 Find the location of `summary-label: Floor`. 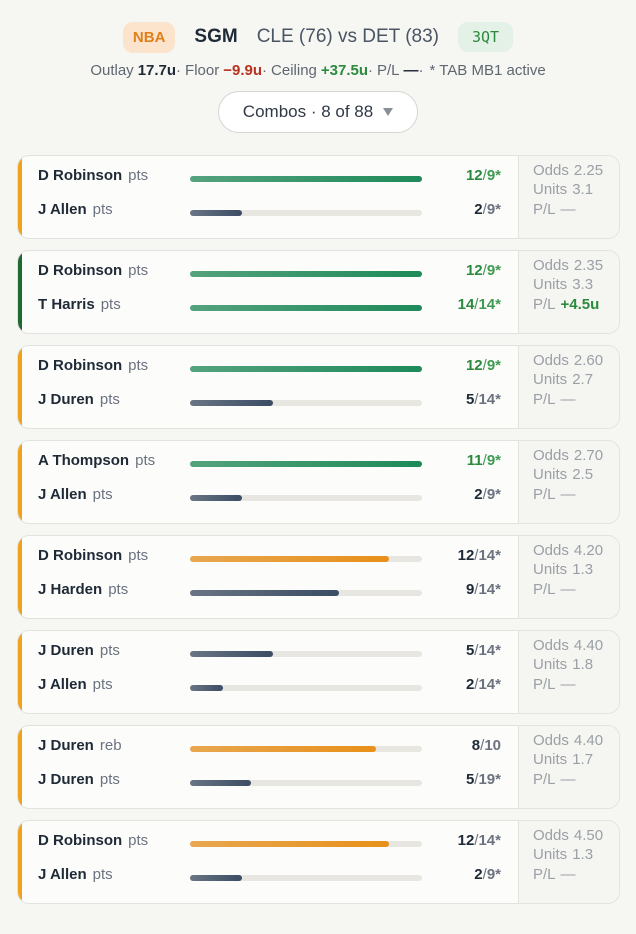

summary-label: Floor is located at coordinates (202, 70).